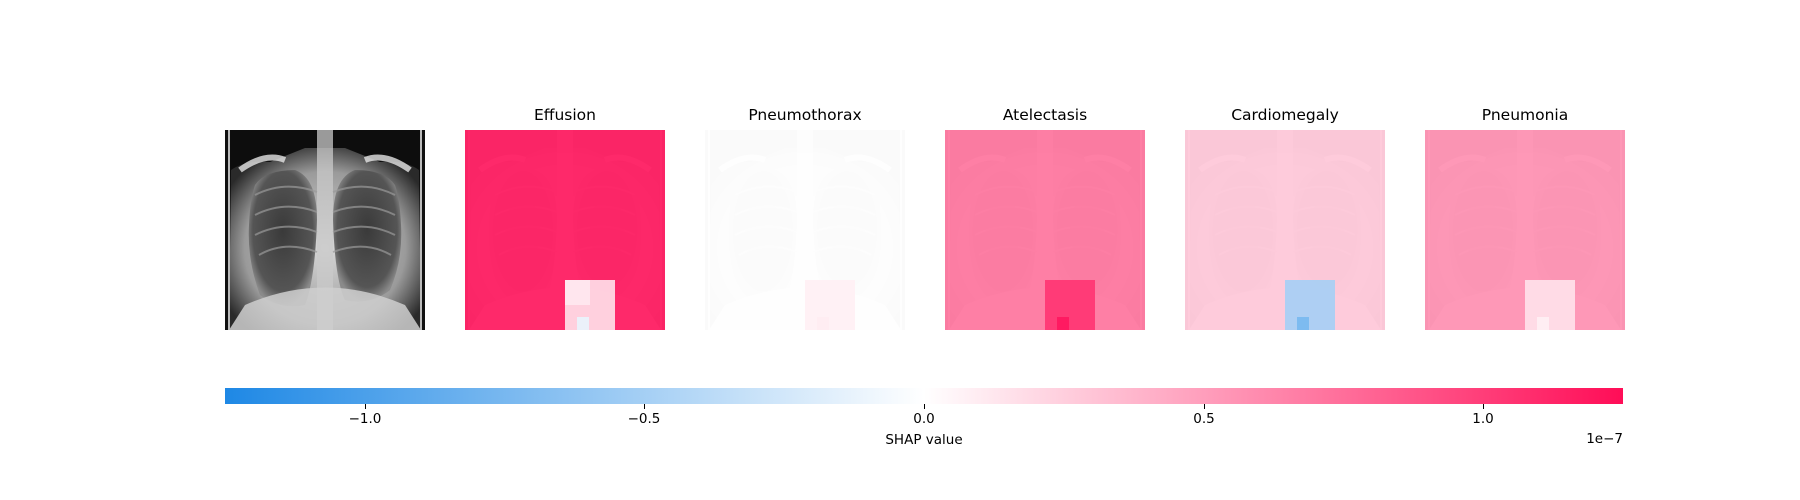 The height and width of the screenshot is (500, 1800). What do you see at coordinates (1045, 230) in the screenshot?
I see `shap-panel-atelectasis` at bounding box center [1045, 230].